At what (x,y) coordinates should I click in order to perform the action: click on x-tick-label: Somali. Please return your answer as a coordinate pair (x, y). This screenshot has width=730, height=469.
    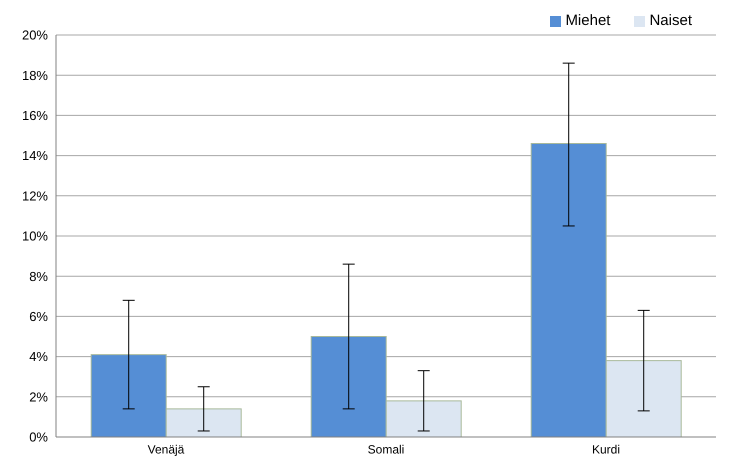
    Looking at the image, I should click on (386, 449).